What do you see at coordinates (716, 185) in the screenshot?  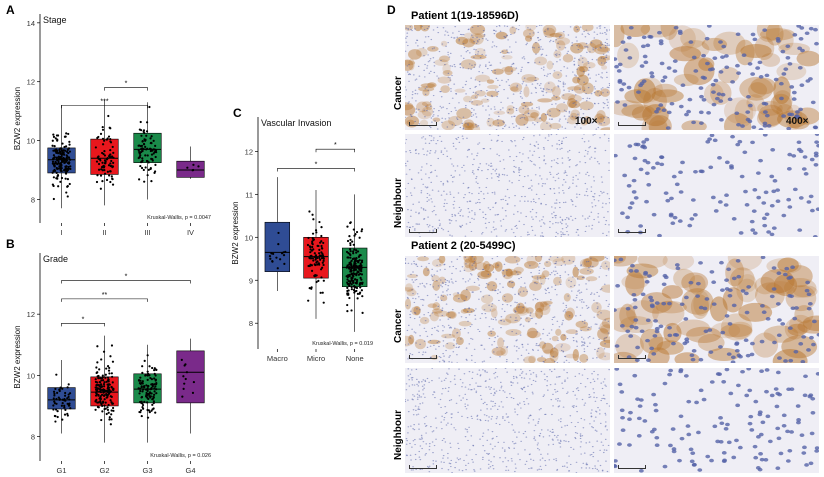 I see `micrograph-p1-neighbour-400x` at bounding box center [716, 185].